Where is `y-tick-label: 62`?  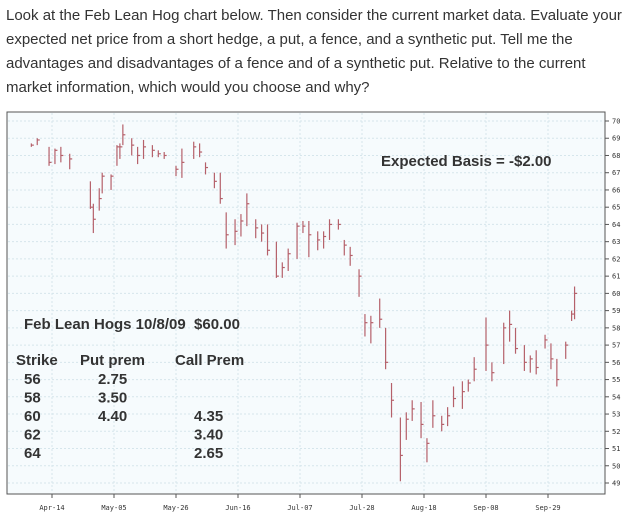
y-tick-label: 62 is located at coordinates (616, 259).